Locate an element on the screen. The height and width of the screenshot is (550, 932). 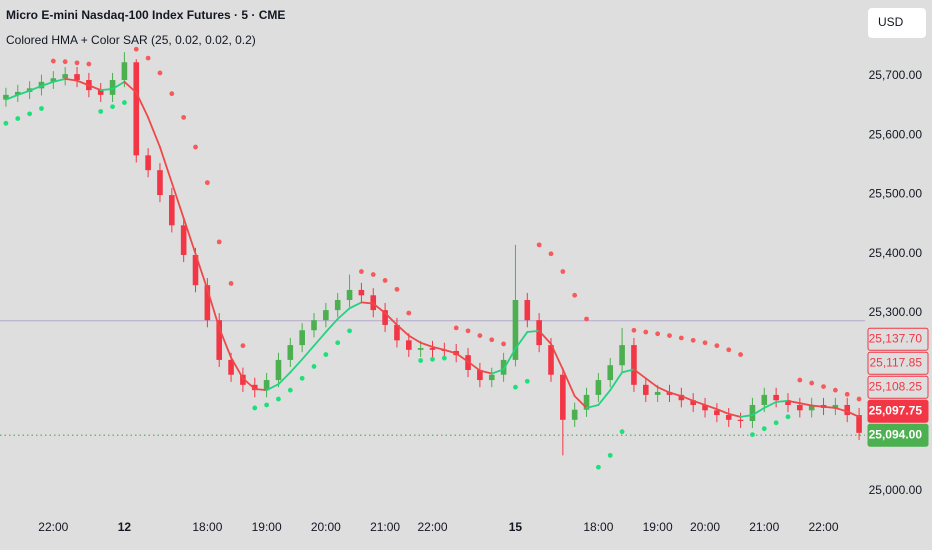
price-label: 25,097.75 is located at coordinates (896, 410).